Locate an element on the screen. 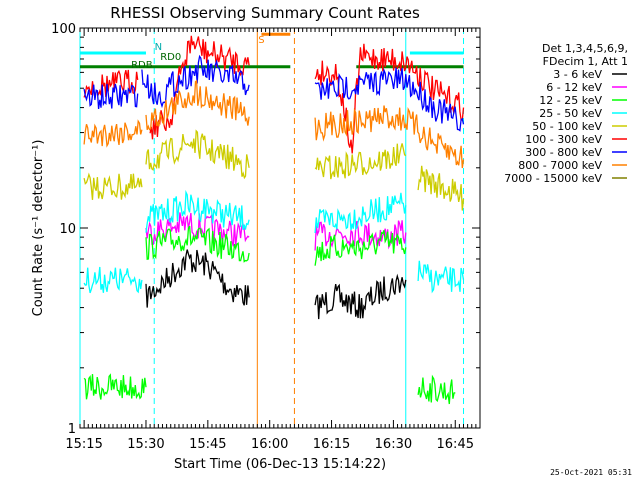 Image resolution: width=640 pixels, height=485 pixels. legend-label-12-25-kev: 12 - 25 keV is located at coordinates (570, 100).